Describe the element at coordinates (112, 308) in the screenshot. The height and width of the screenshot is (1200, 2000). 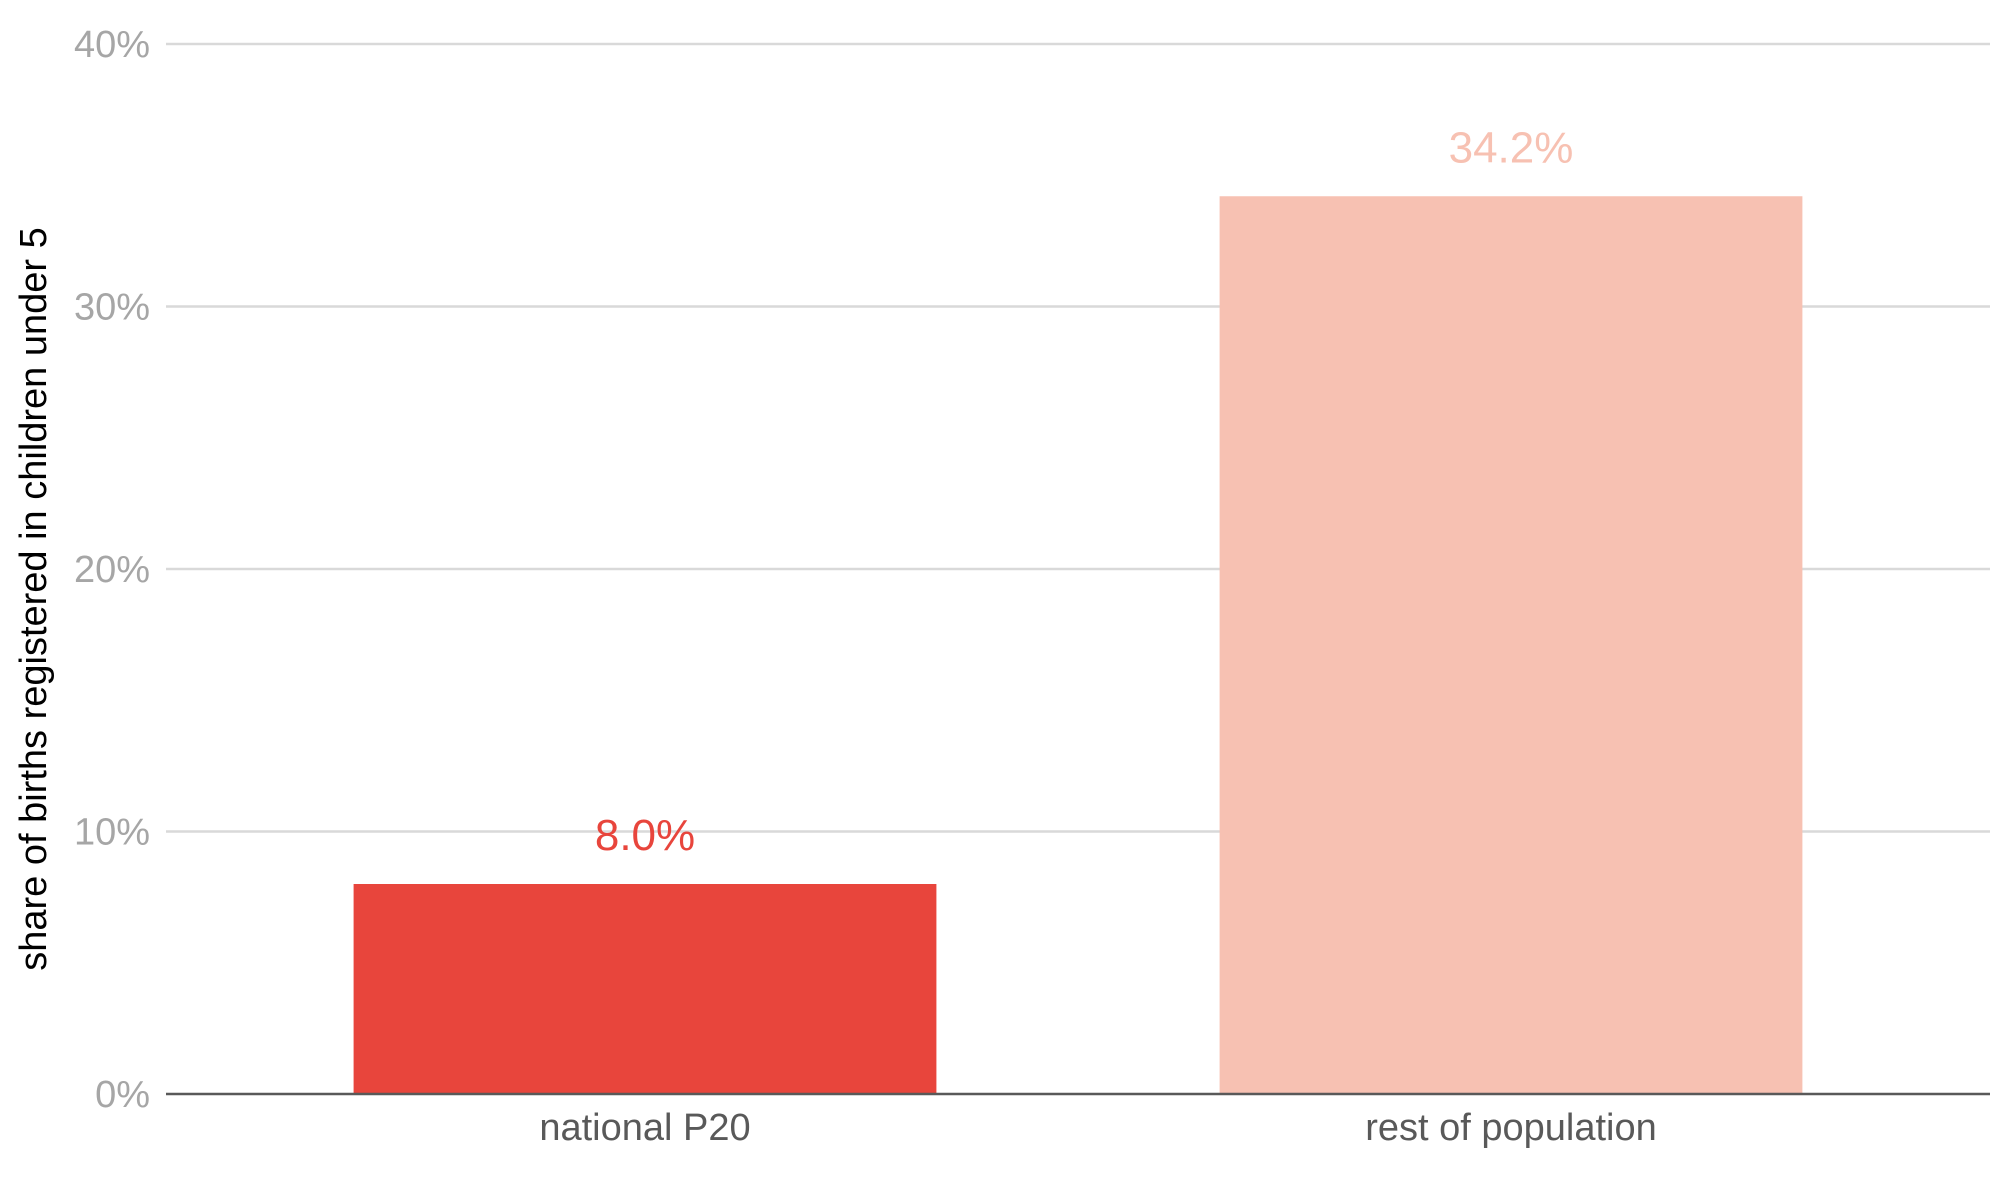
I see `y-tick-label: 30%` at that location.